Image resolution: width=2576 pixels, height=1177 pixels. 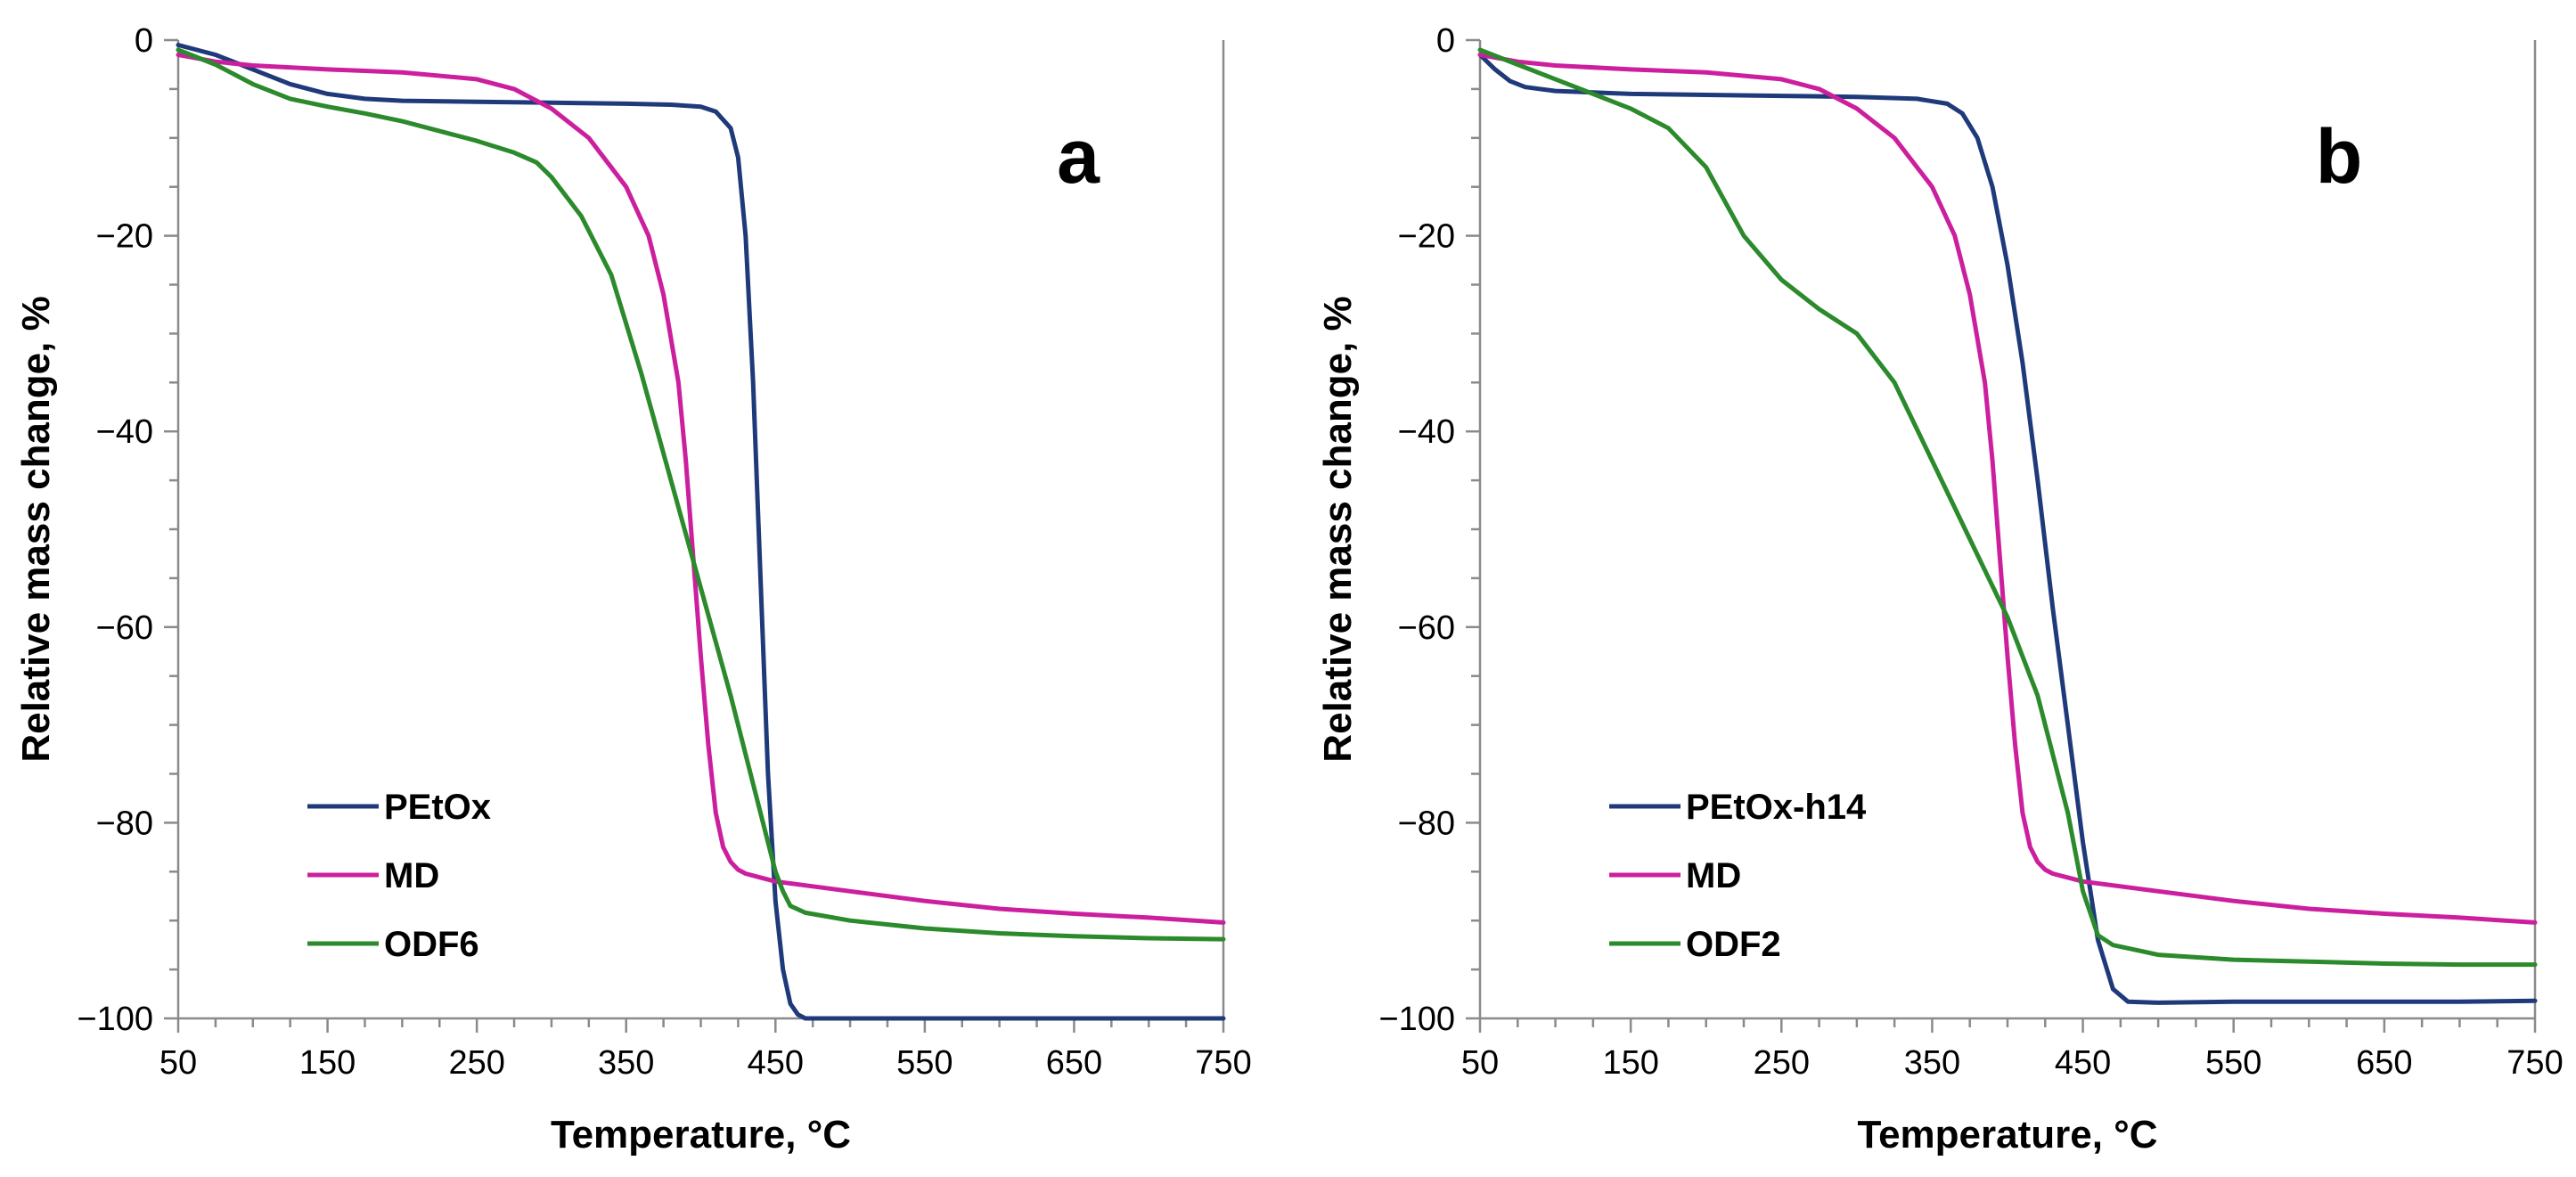 What do you see at coordinates (437, 807) in the screenshot?
I see `legend-label: PEtOx` at bounding box center [437, 807].